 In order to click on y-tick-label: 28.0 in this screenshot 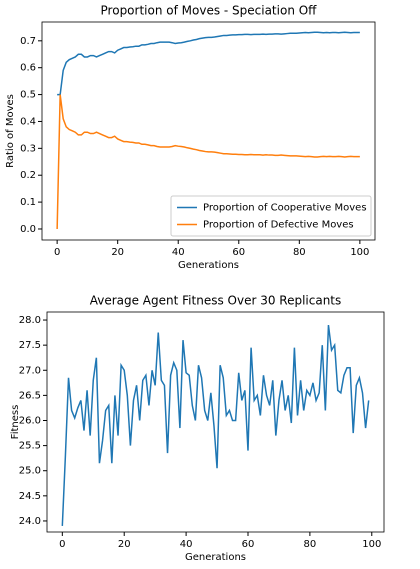, I will do `click(30, 320)`.